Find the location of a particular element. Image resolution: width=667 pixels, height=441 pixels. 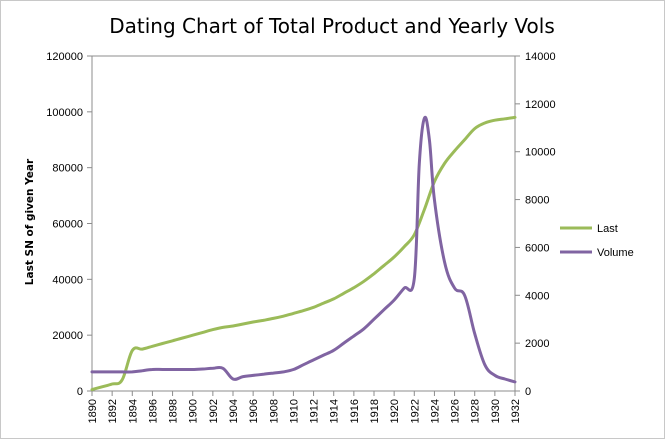

x-tick-label: 1900 is located at coordinates (194, 411).